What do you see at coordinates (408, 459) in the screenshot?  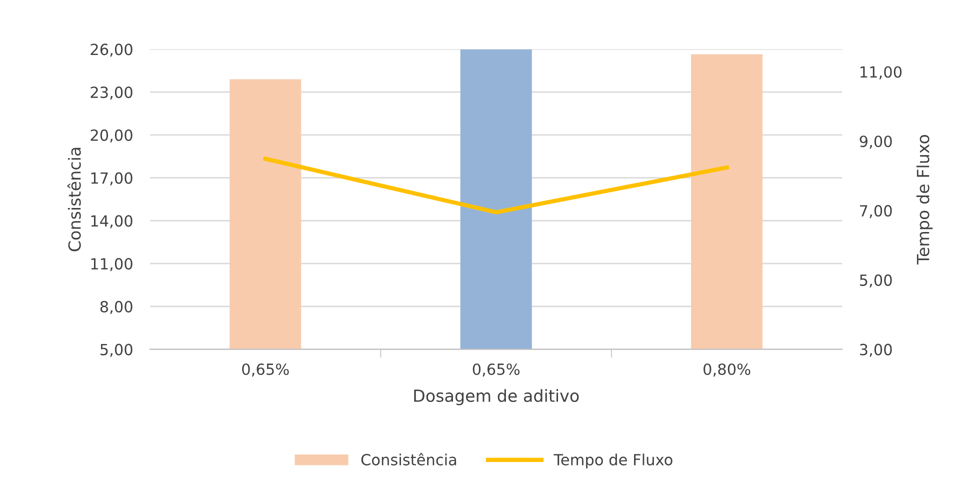 I see `legend-label: Consistência` at bounding box center [408, 459].